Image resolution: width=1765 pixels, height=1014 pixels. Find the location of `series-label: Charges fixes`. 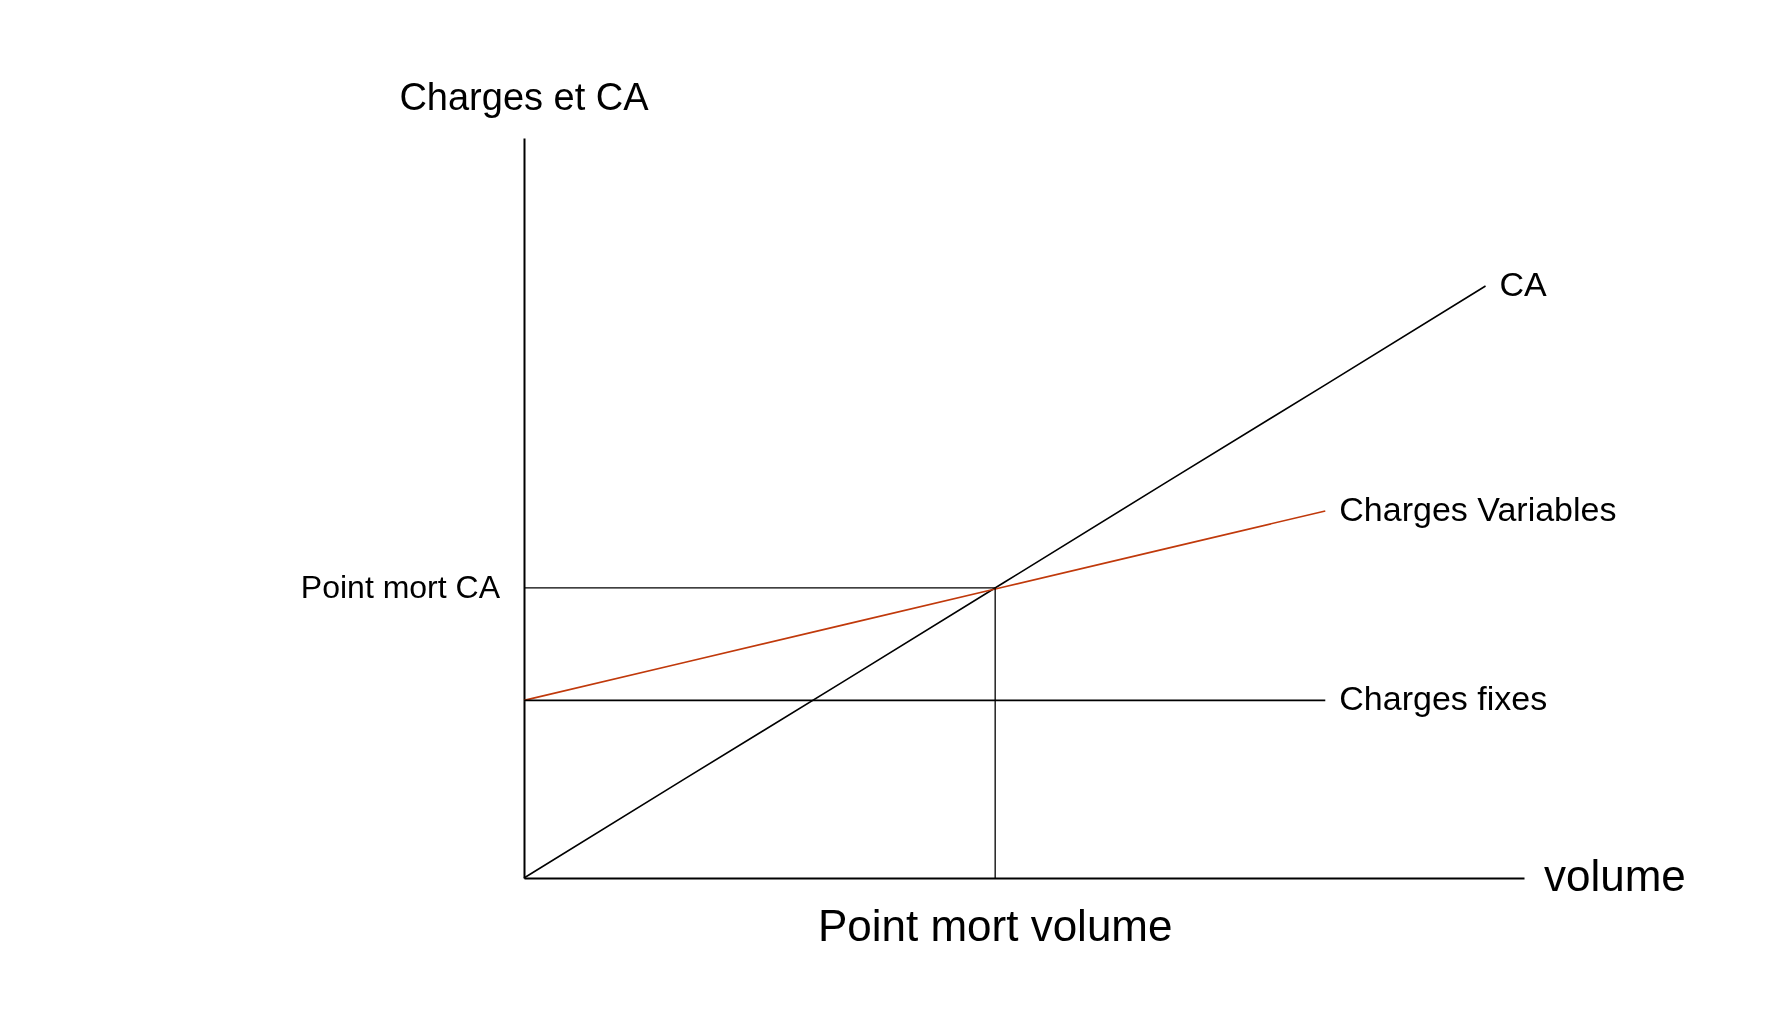

series-label: Charges fixes is located at coordinates (1443, 698).